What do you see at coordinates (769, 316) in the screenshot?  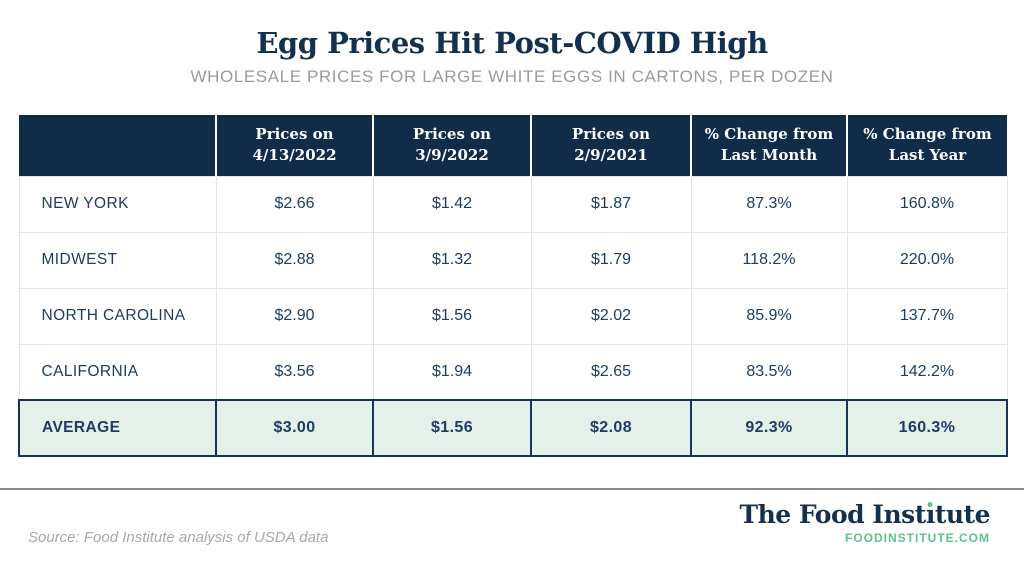 I see `change-cell: 85.9%` at bounding box center [769, 316].